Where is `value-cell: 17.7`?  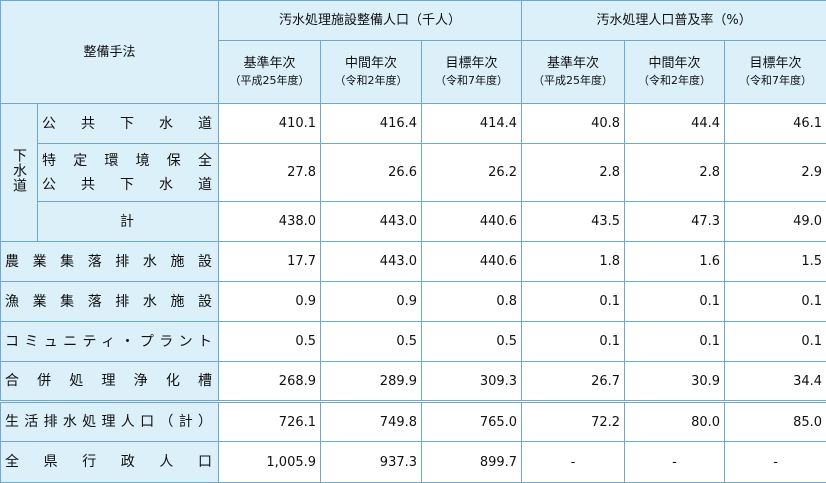
value-cell: 17.7 is located at coordinates (270, 262).